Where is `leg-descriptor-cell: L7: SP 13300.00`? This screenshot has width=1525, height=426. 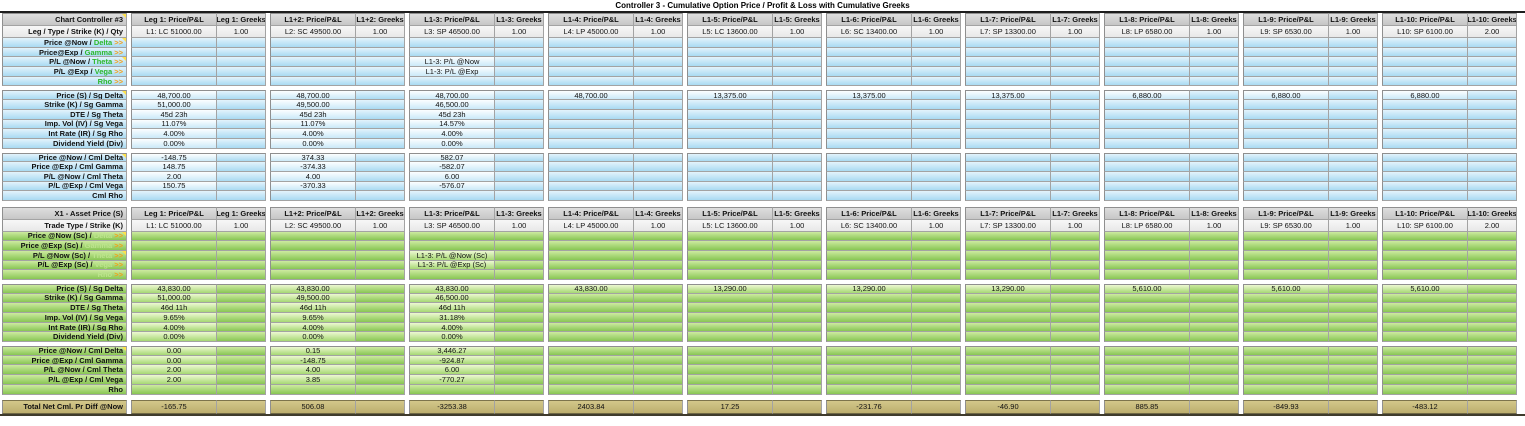
leg-descriptor-cell: L7: SP 13300.00 is located at coordinates (1008, 225).